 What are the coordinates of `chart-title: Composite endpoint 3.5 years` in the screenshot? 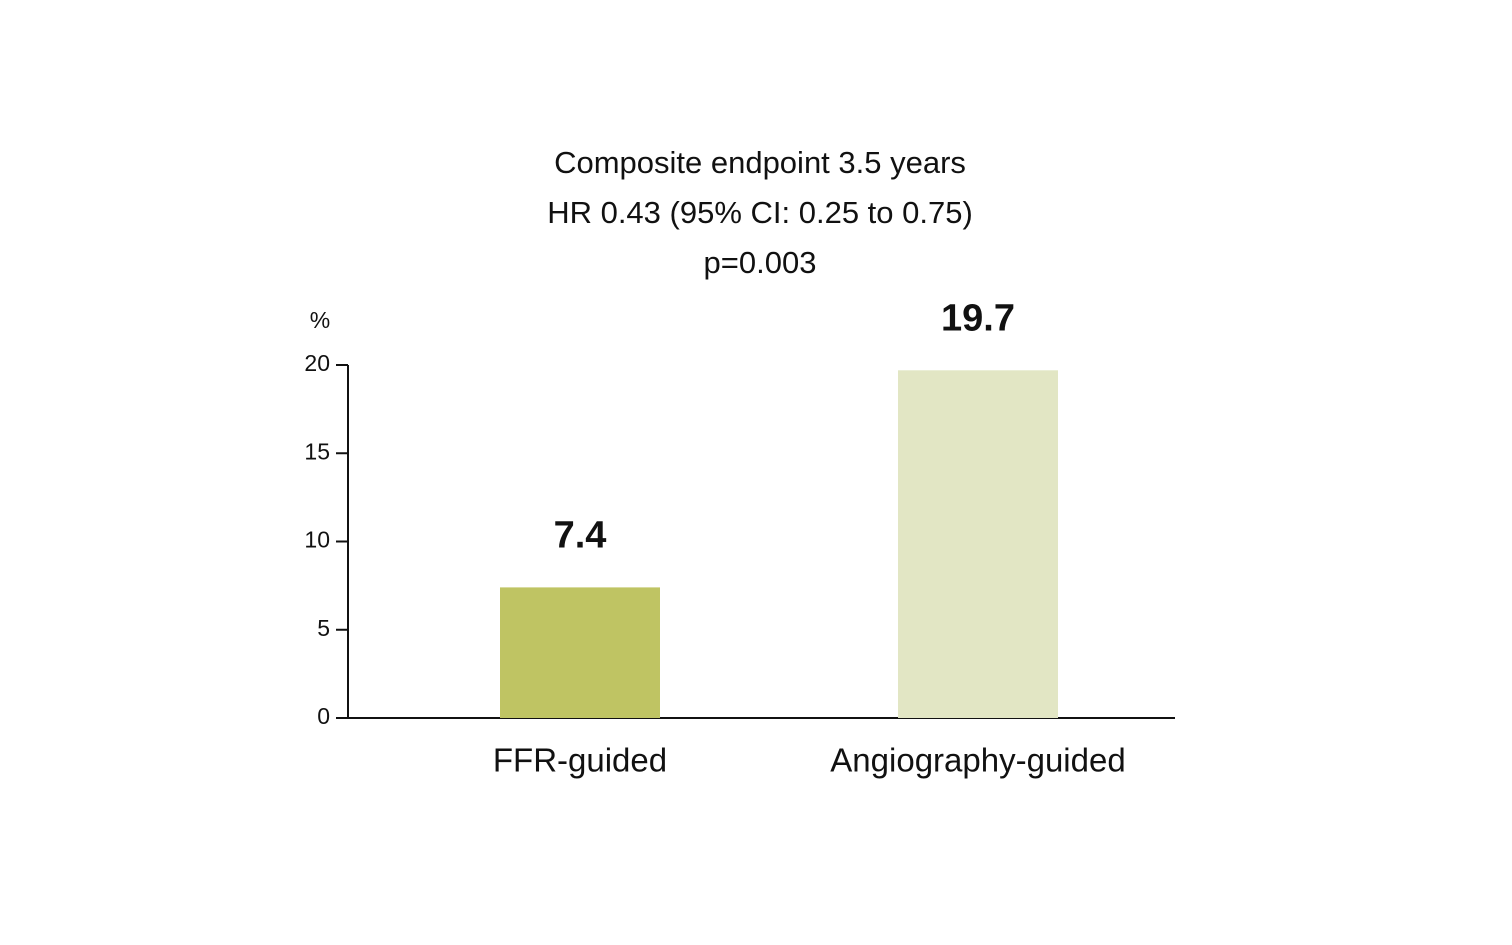 It's located at (760, 162).